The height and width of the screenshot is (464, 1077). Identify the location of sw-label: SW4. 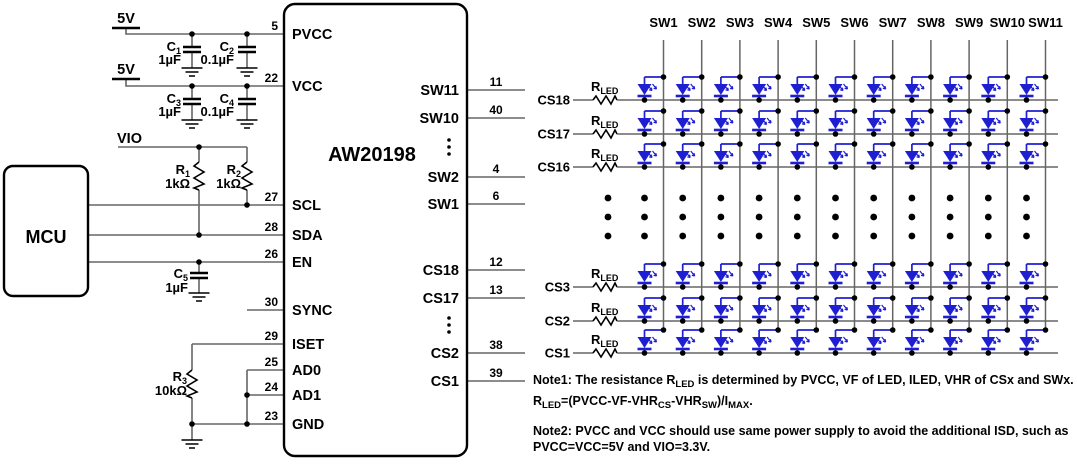
(778, 22).